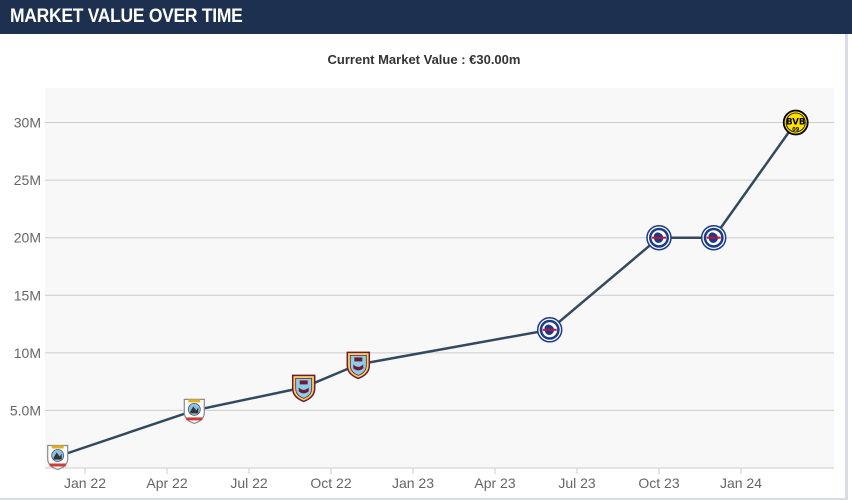 The image size is (852, 500). Describe the element at coordinates (741, 483) in the screenshot. I see `x-tick-label: Jan 24` at that location.